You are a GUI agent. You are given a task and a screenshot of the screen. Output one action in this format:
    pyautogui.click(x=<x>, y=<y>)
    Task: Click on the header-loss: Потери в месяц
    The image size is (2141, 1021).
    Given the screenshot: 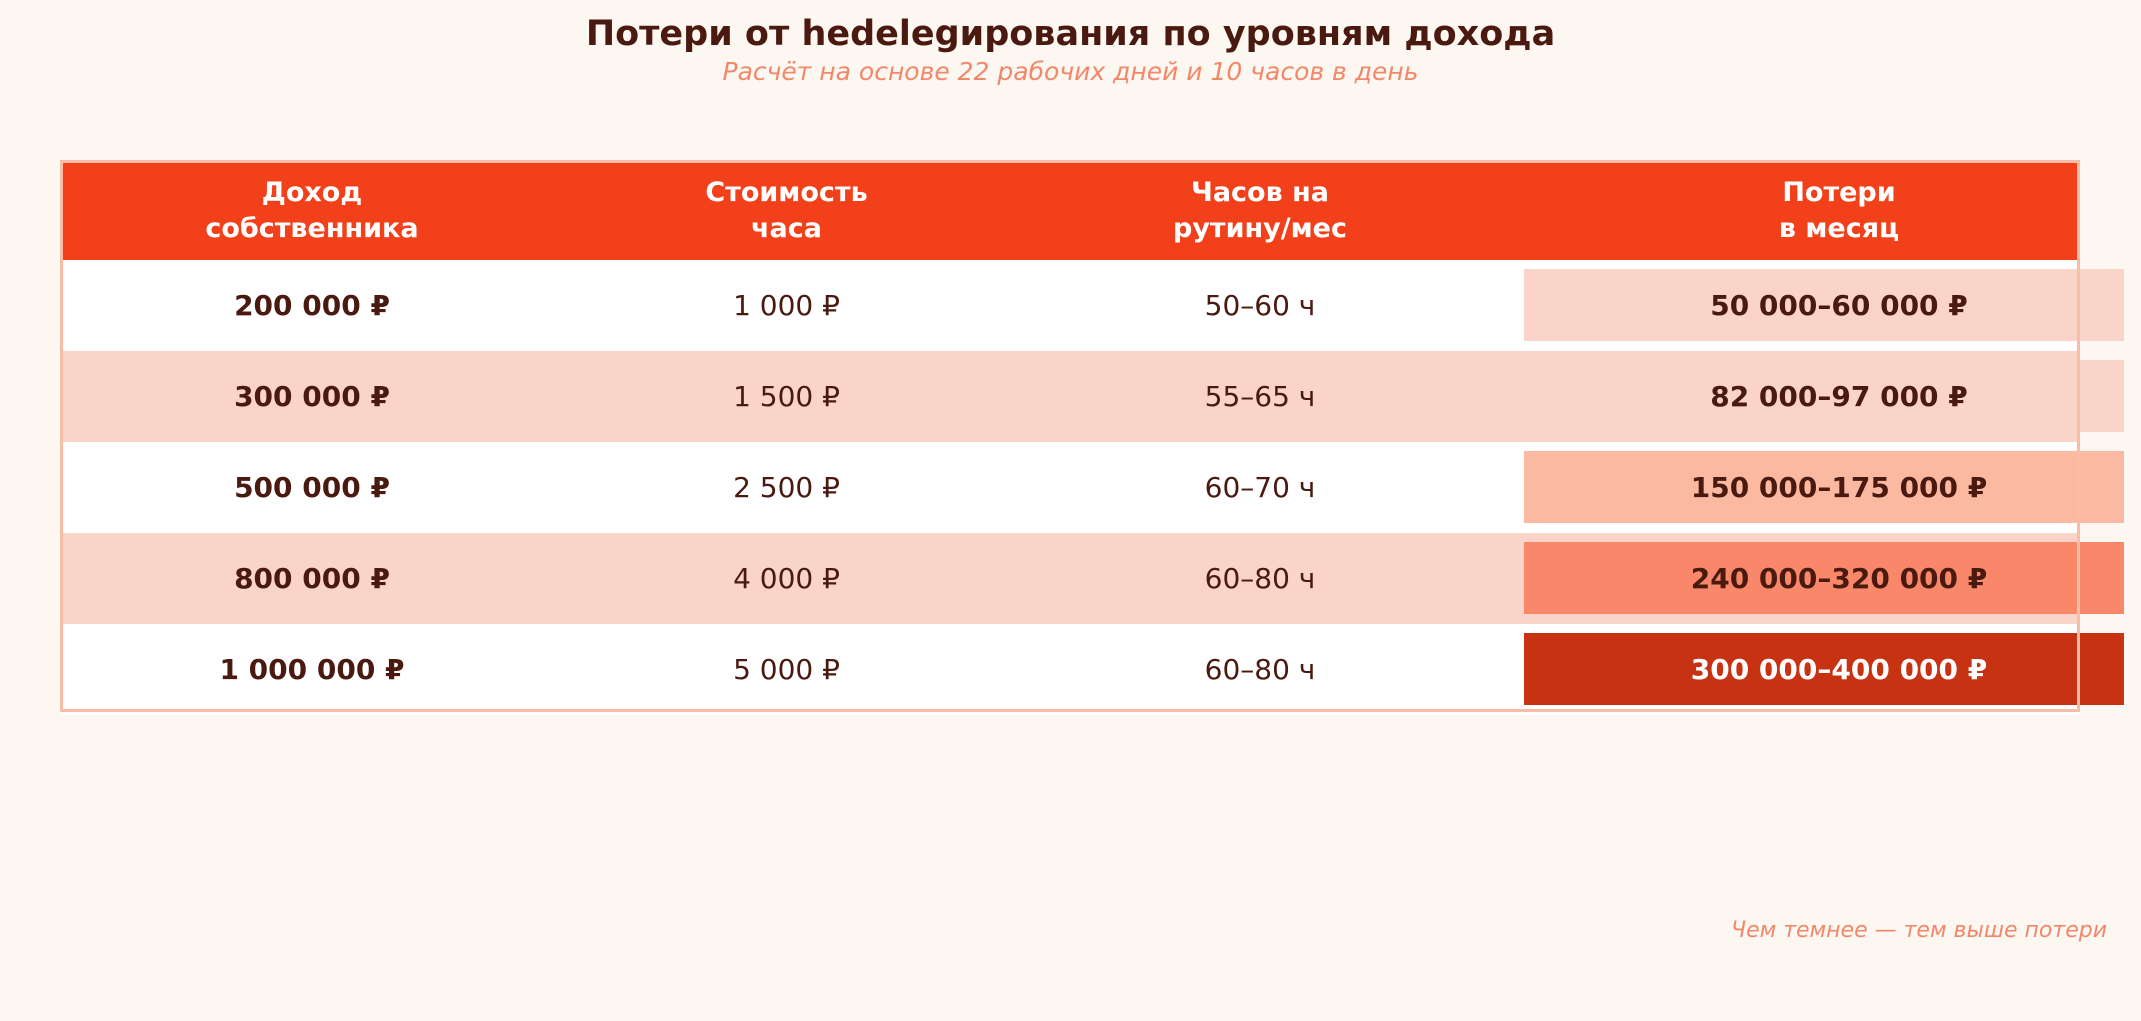 What is the action you would take?
    pyautogui.click(x=1839, y=210)
    